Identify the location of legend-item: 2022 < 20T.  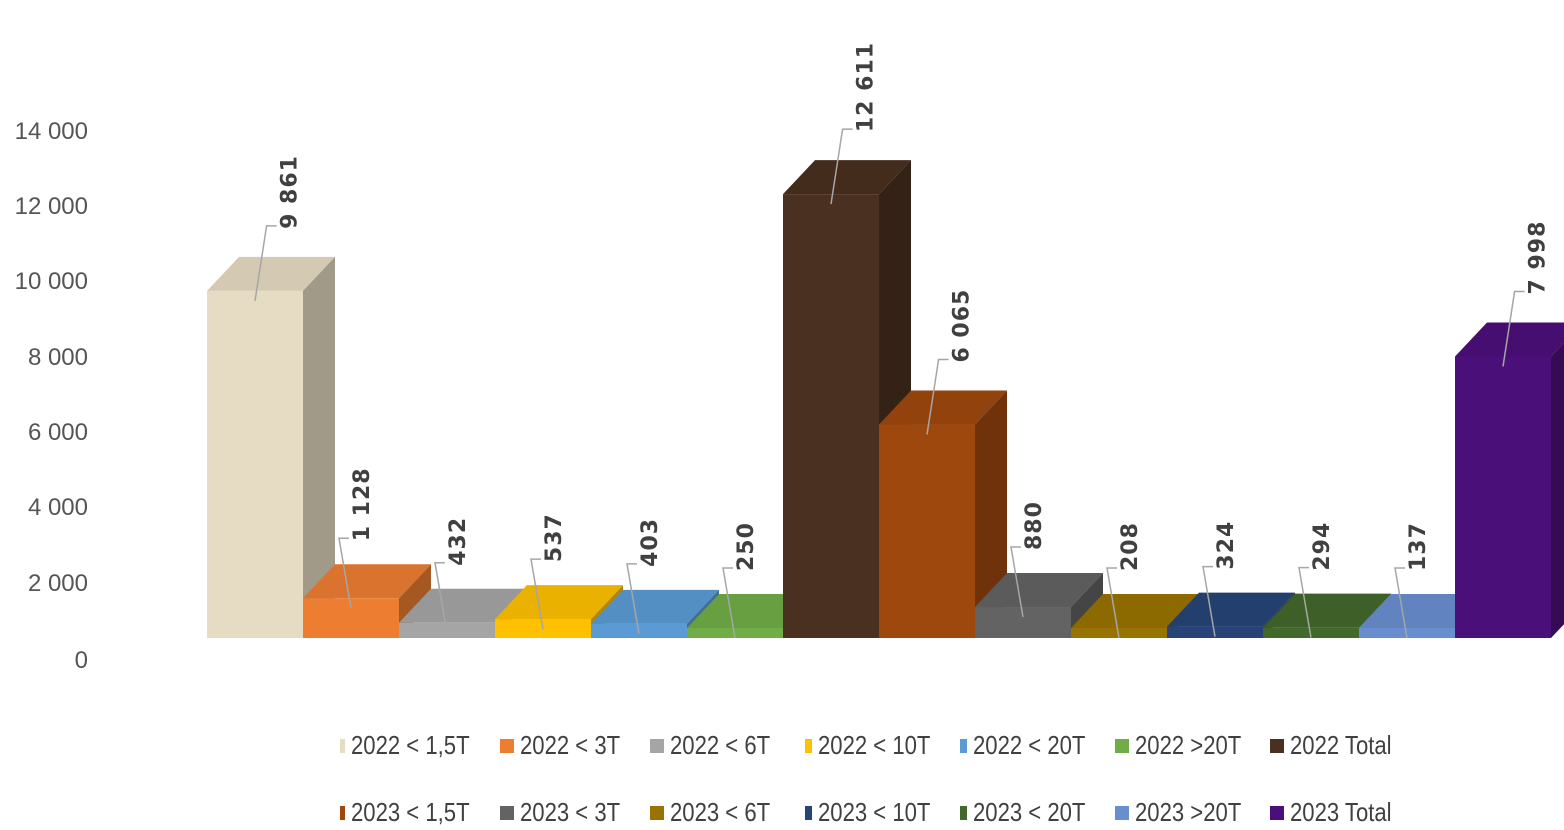
(1032, 745).